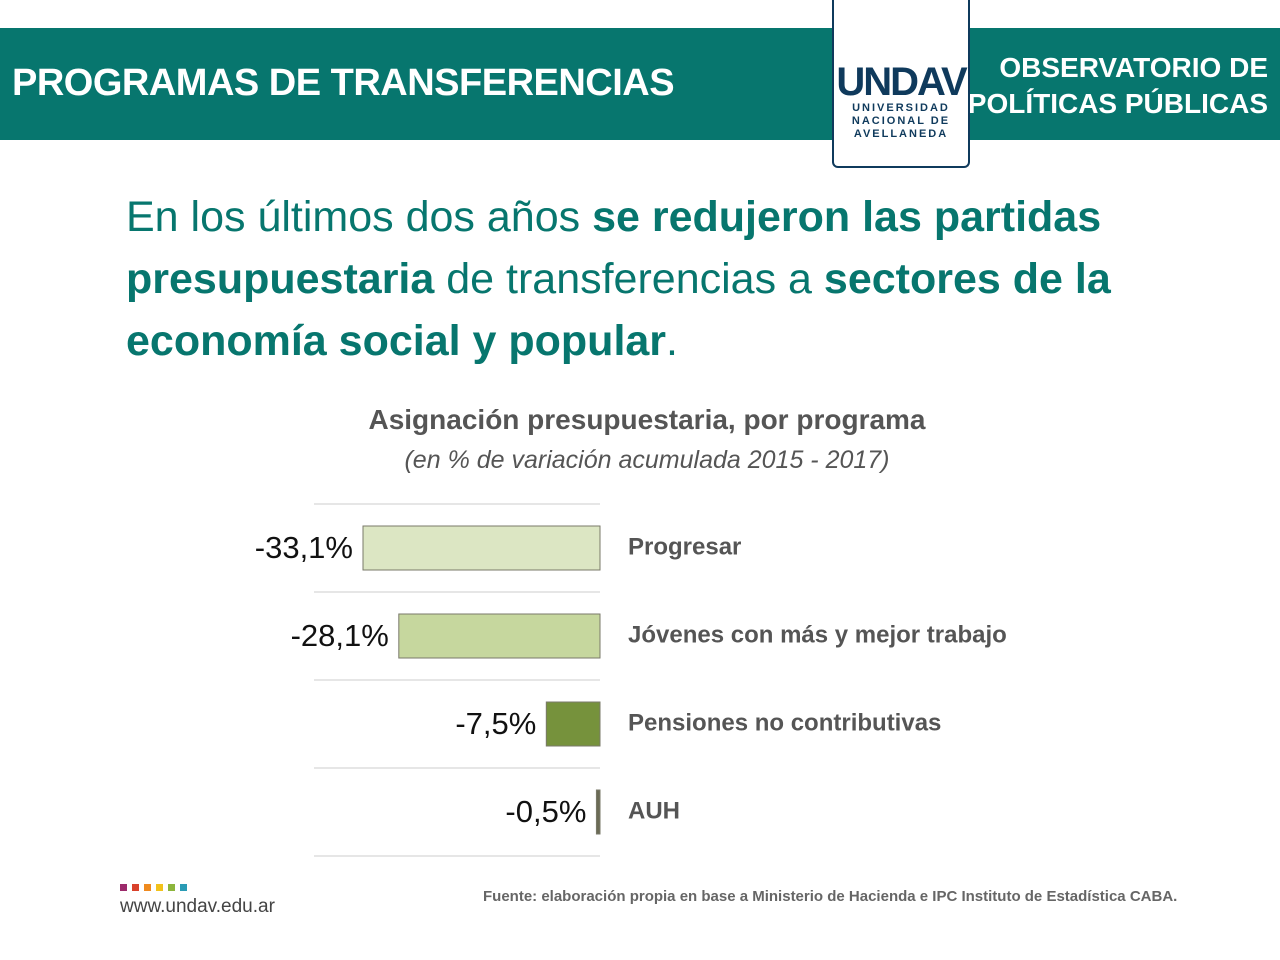 The image size is (1280, 960). Describe the element at coordinates (901, 134) in the screenshot. I see `logo-line: AVELLANEDA` at that location.